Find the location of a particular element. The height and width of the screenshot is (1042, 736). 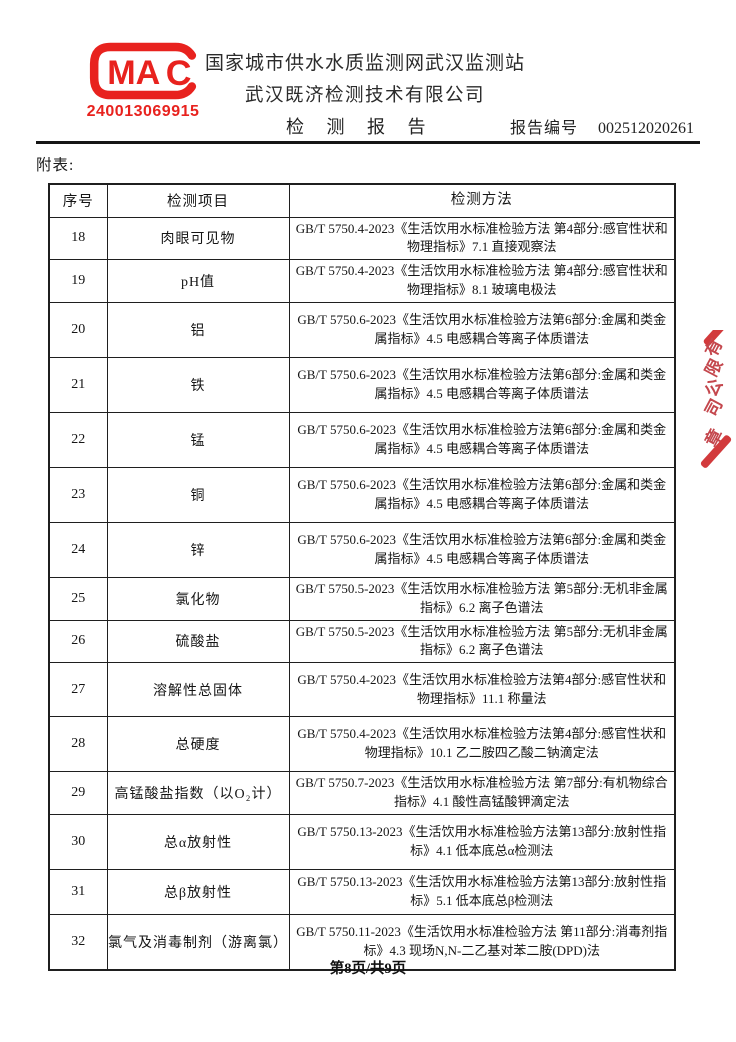

cell-item: 铝 is located at coordinates (198, 329).